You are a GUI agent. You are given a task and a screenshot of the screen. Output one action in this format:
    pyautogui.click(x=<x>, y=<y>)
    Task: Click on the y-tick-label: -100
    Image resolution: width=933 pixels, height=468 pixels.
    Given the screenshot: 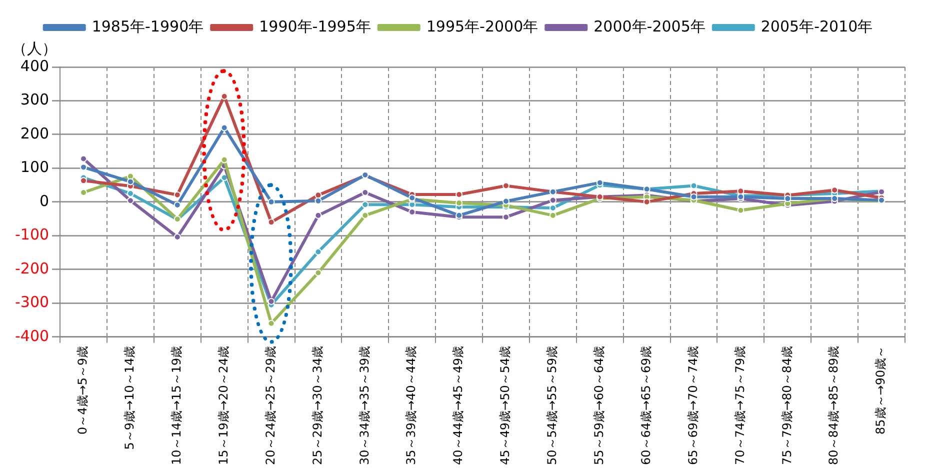 What is the action you would take?
    pyautogui.click(x=32, y=235)
    